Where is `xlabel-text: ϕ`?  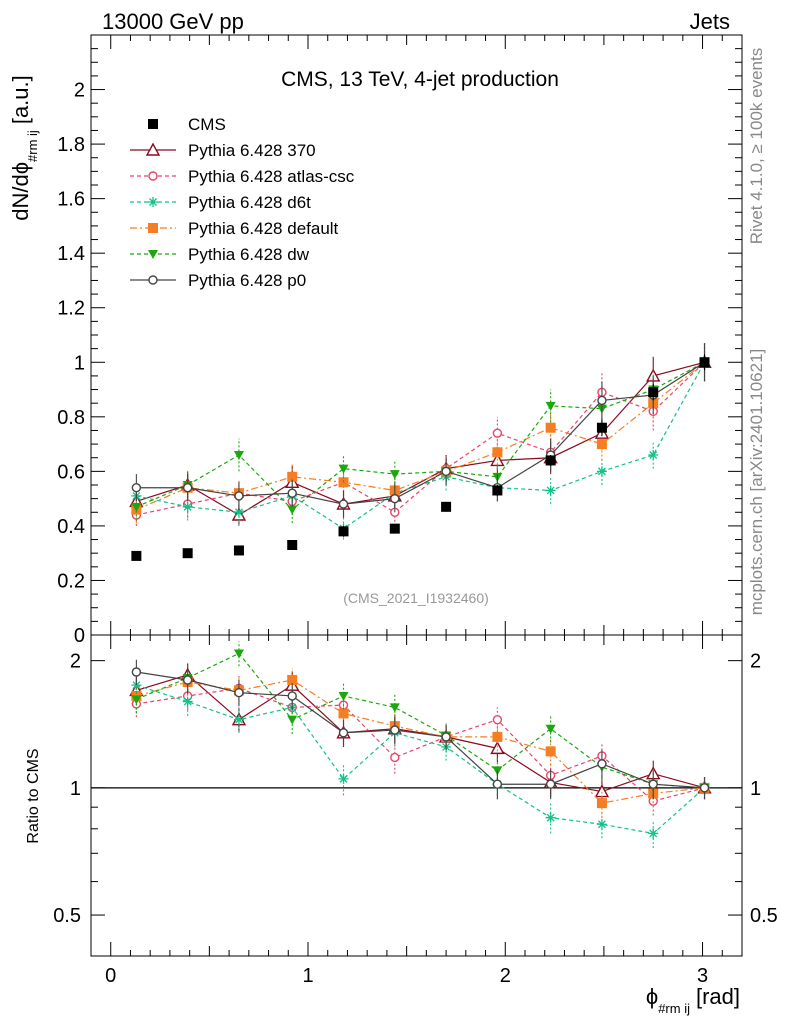 xlabel-text: ϕ is located at coordinates (652, 996).